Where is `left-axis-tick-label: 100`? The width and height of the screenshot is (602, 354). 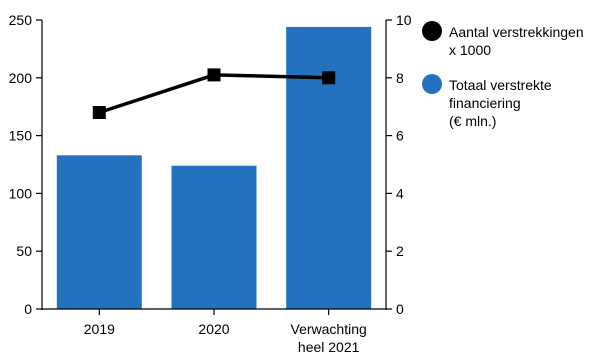
left-axis-tick-label: 100 is located at coordinates (21, 193).